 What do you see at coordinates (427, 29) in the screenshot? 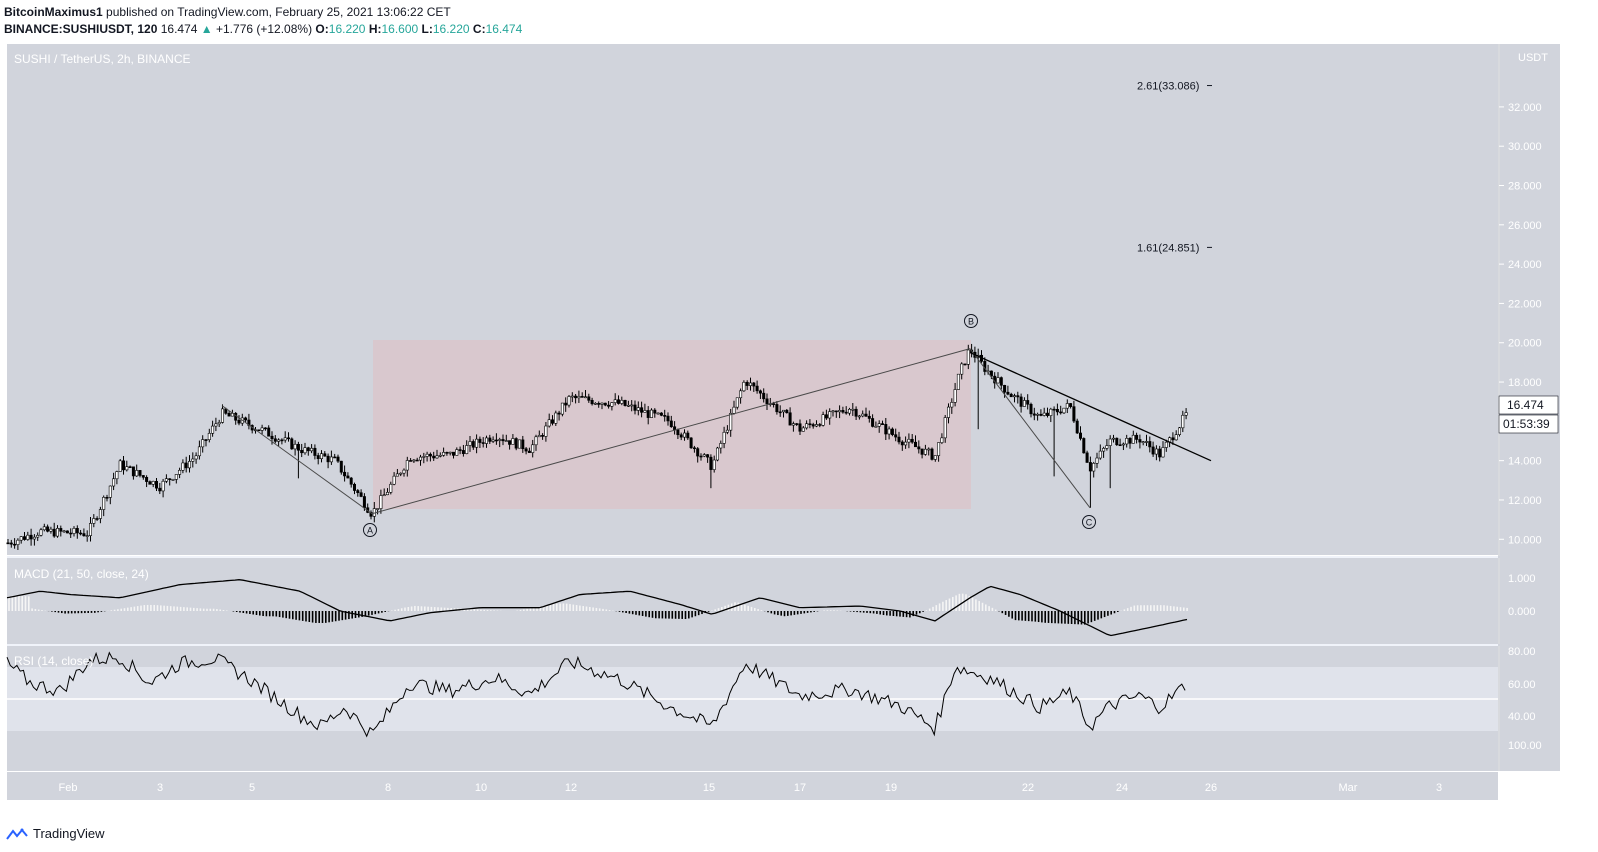
I see `low-label: L:` at bounding box center [427, 29].